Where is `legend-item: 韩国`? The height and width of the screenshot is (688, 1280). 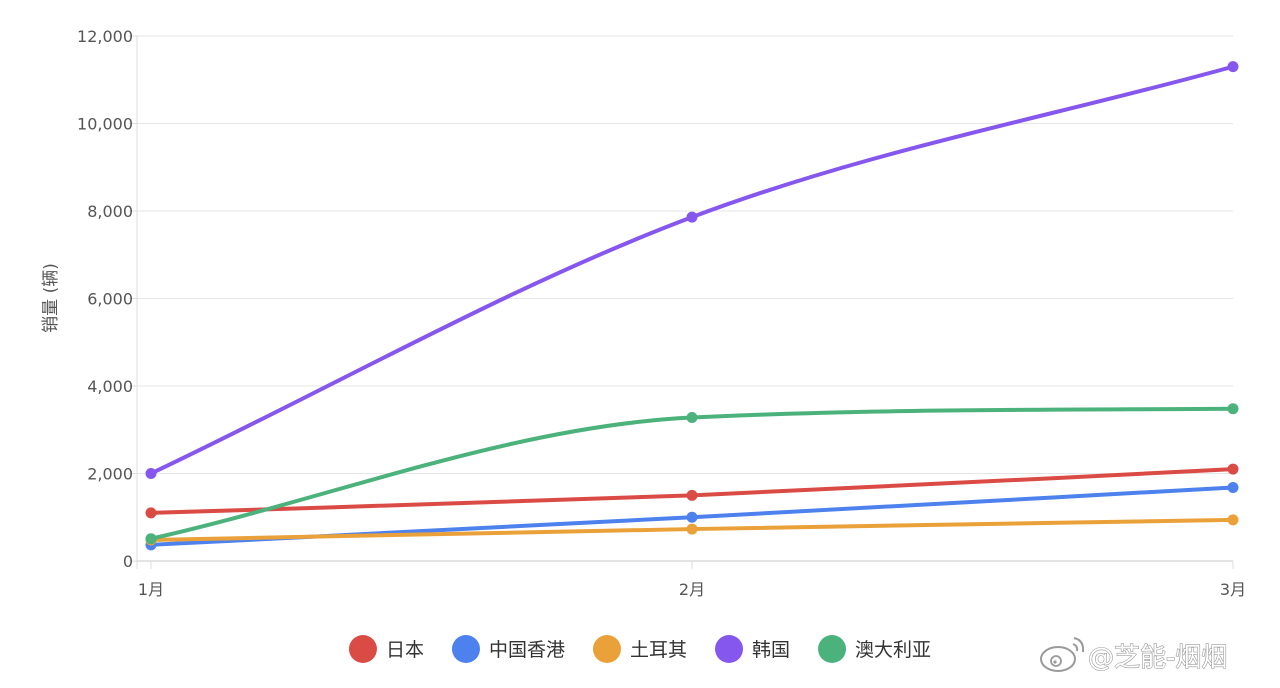 legend-item: 韩国 is located at coordinates (752, 649).